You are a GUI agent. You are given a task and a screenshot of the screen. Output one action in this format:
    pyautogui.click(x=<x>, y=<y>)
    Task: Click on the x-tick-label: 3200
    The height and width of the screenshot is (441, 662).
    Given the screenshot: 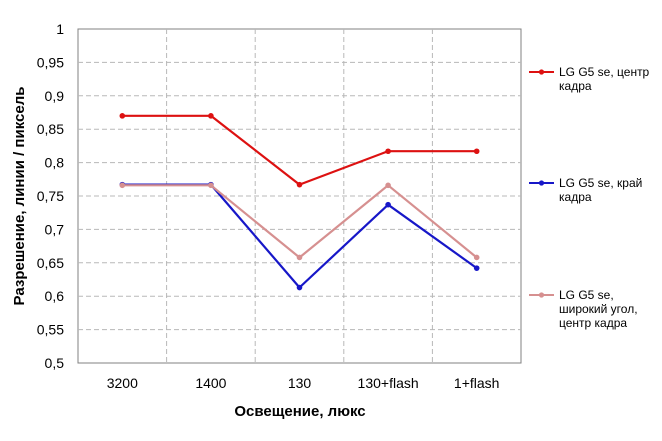 What is the action you would take?
    pyautogui.click(x=122, y=383)
    